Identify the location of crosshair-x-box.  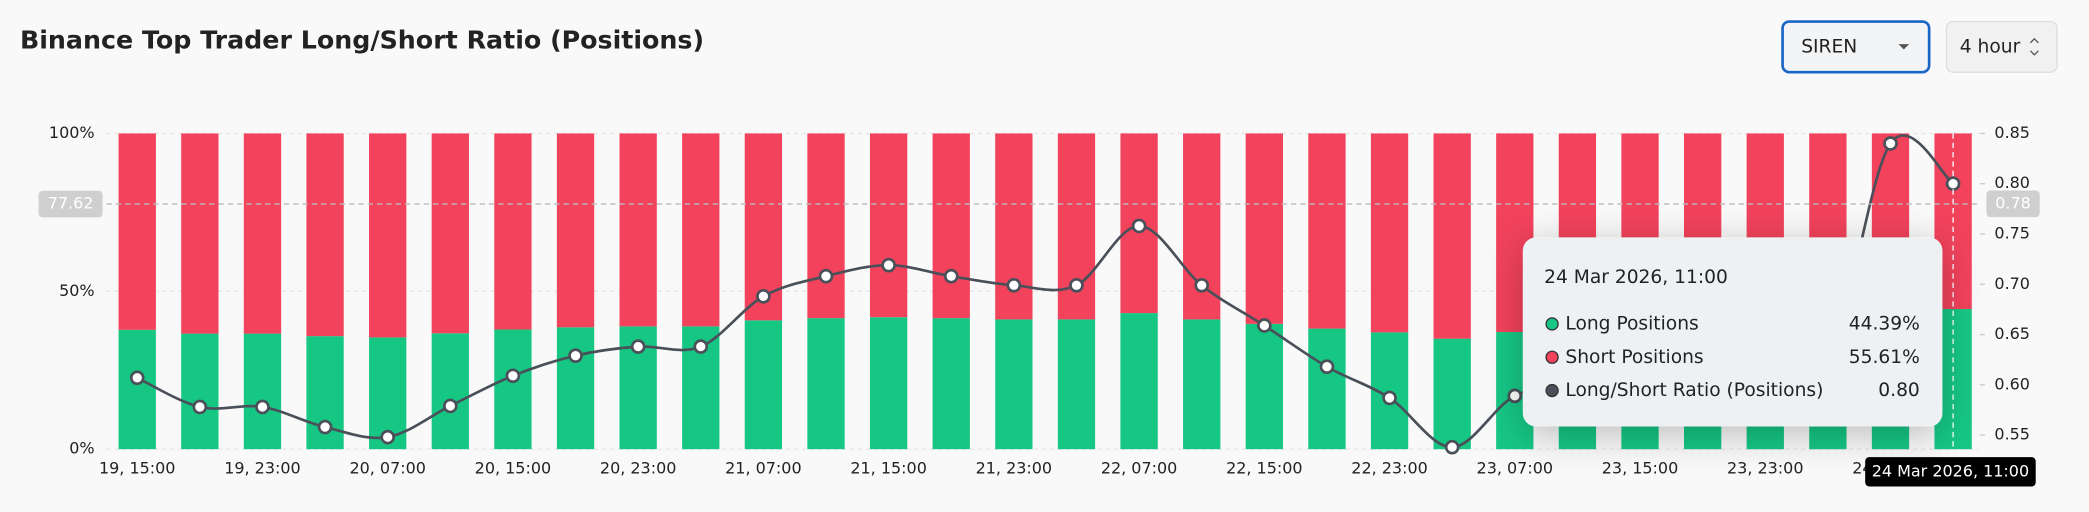
(1950, 472).